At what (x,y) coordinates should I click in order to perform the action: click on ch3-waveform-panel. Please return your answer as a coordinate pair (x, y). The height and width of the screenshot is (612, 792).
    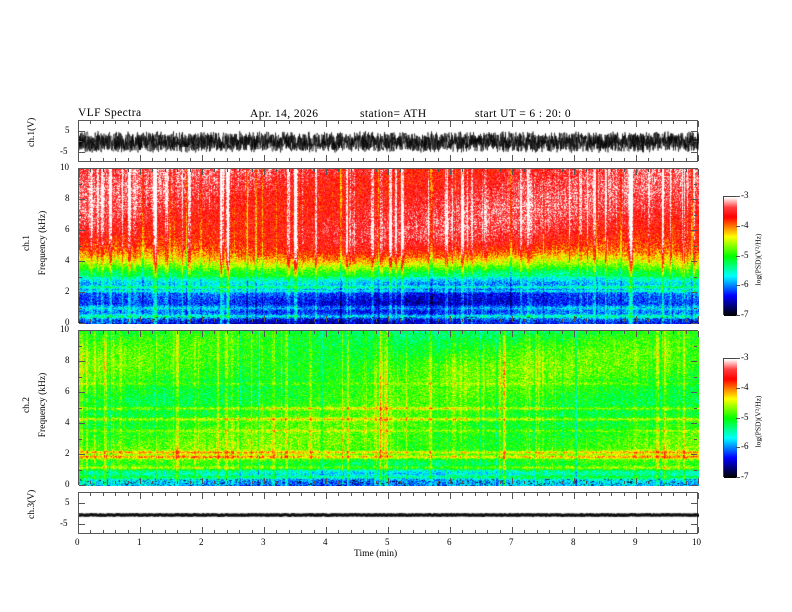
    Looking at the image, I should click on (388, 513).